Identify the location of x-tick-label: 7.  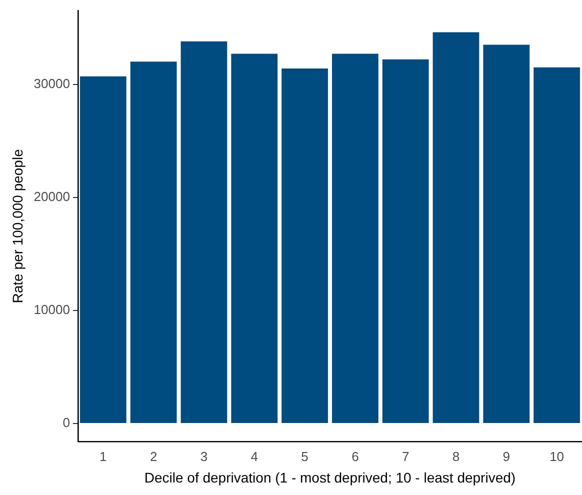
(406, 456).